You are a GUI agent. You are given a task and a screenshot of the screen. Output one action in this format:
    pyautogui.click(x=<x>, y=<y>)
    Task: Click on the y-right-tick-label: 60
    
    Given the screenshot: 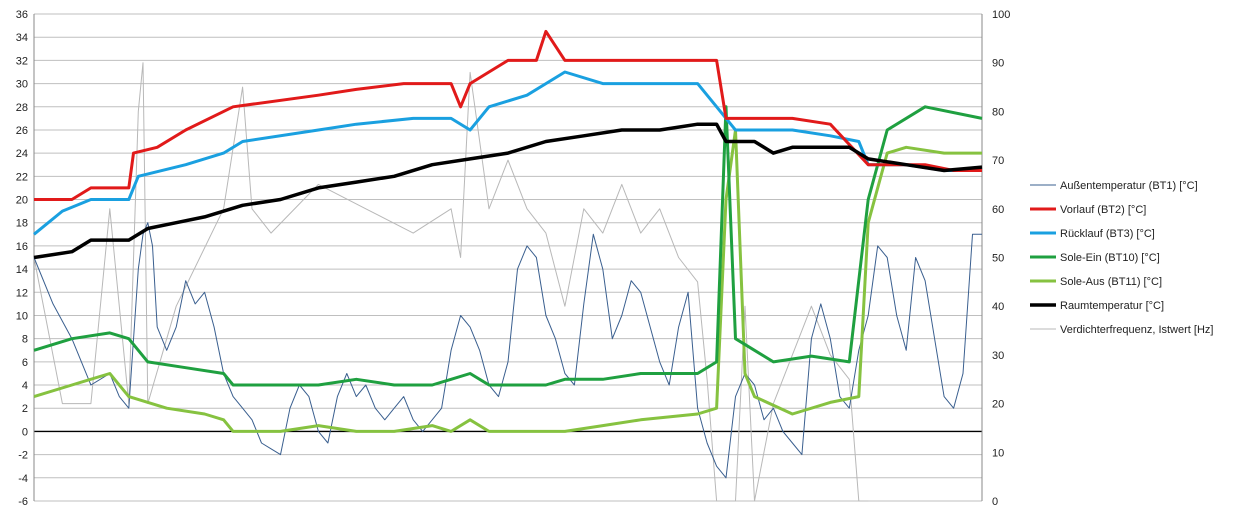 What is the action you would take?
    pyautogui.click(x=998, y=210)
    